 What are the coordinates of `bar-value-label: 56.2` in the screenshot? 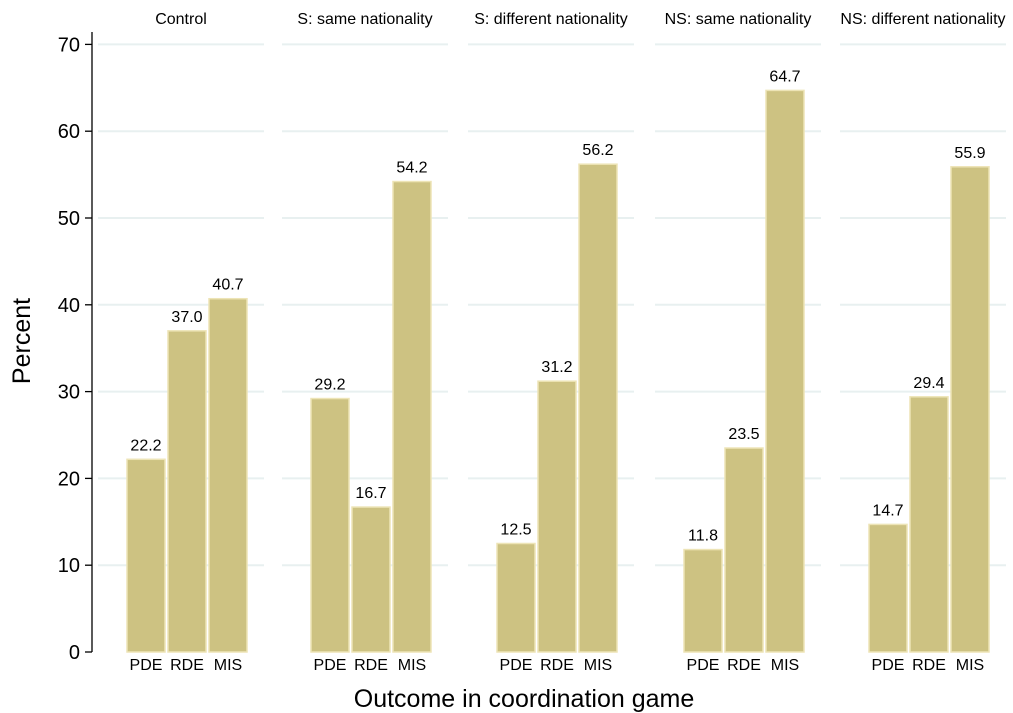 It's located at (597, 150).